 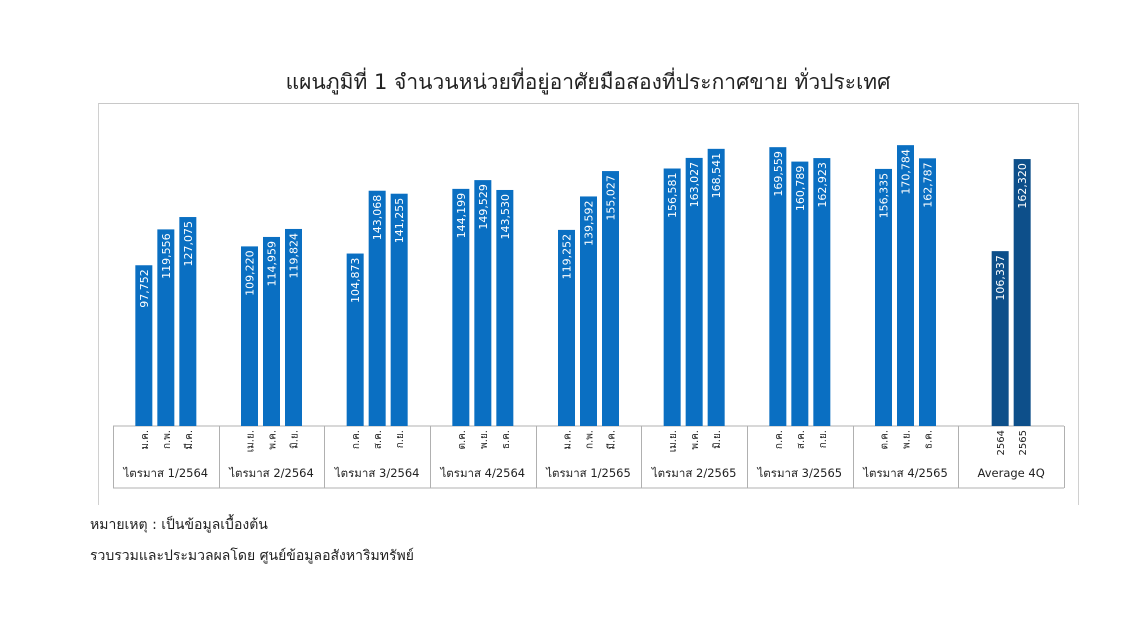 I want to click on bar-value-label: 156,335, so click(x=884, y=196).